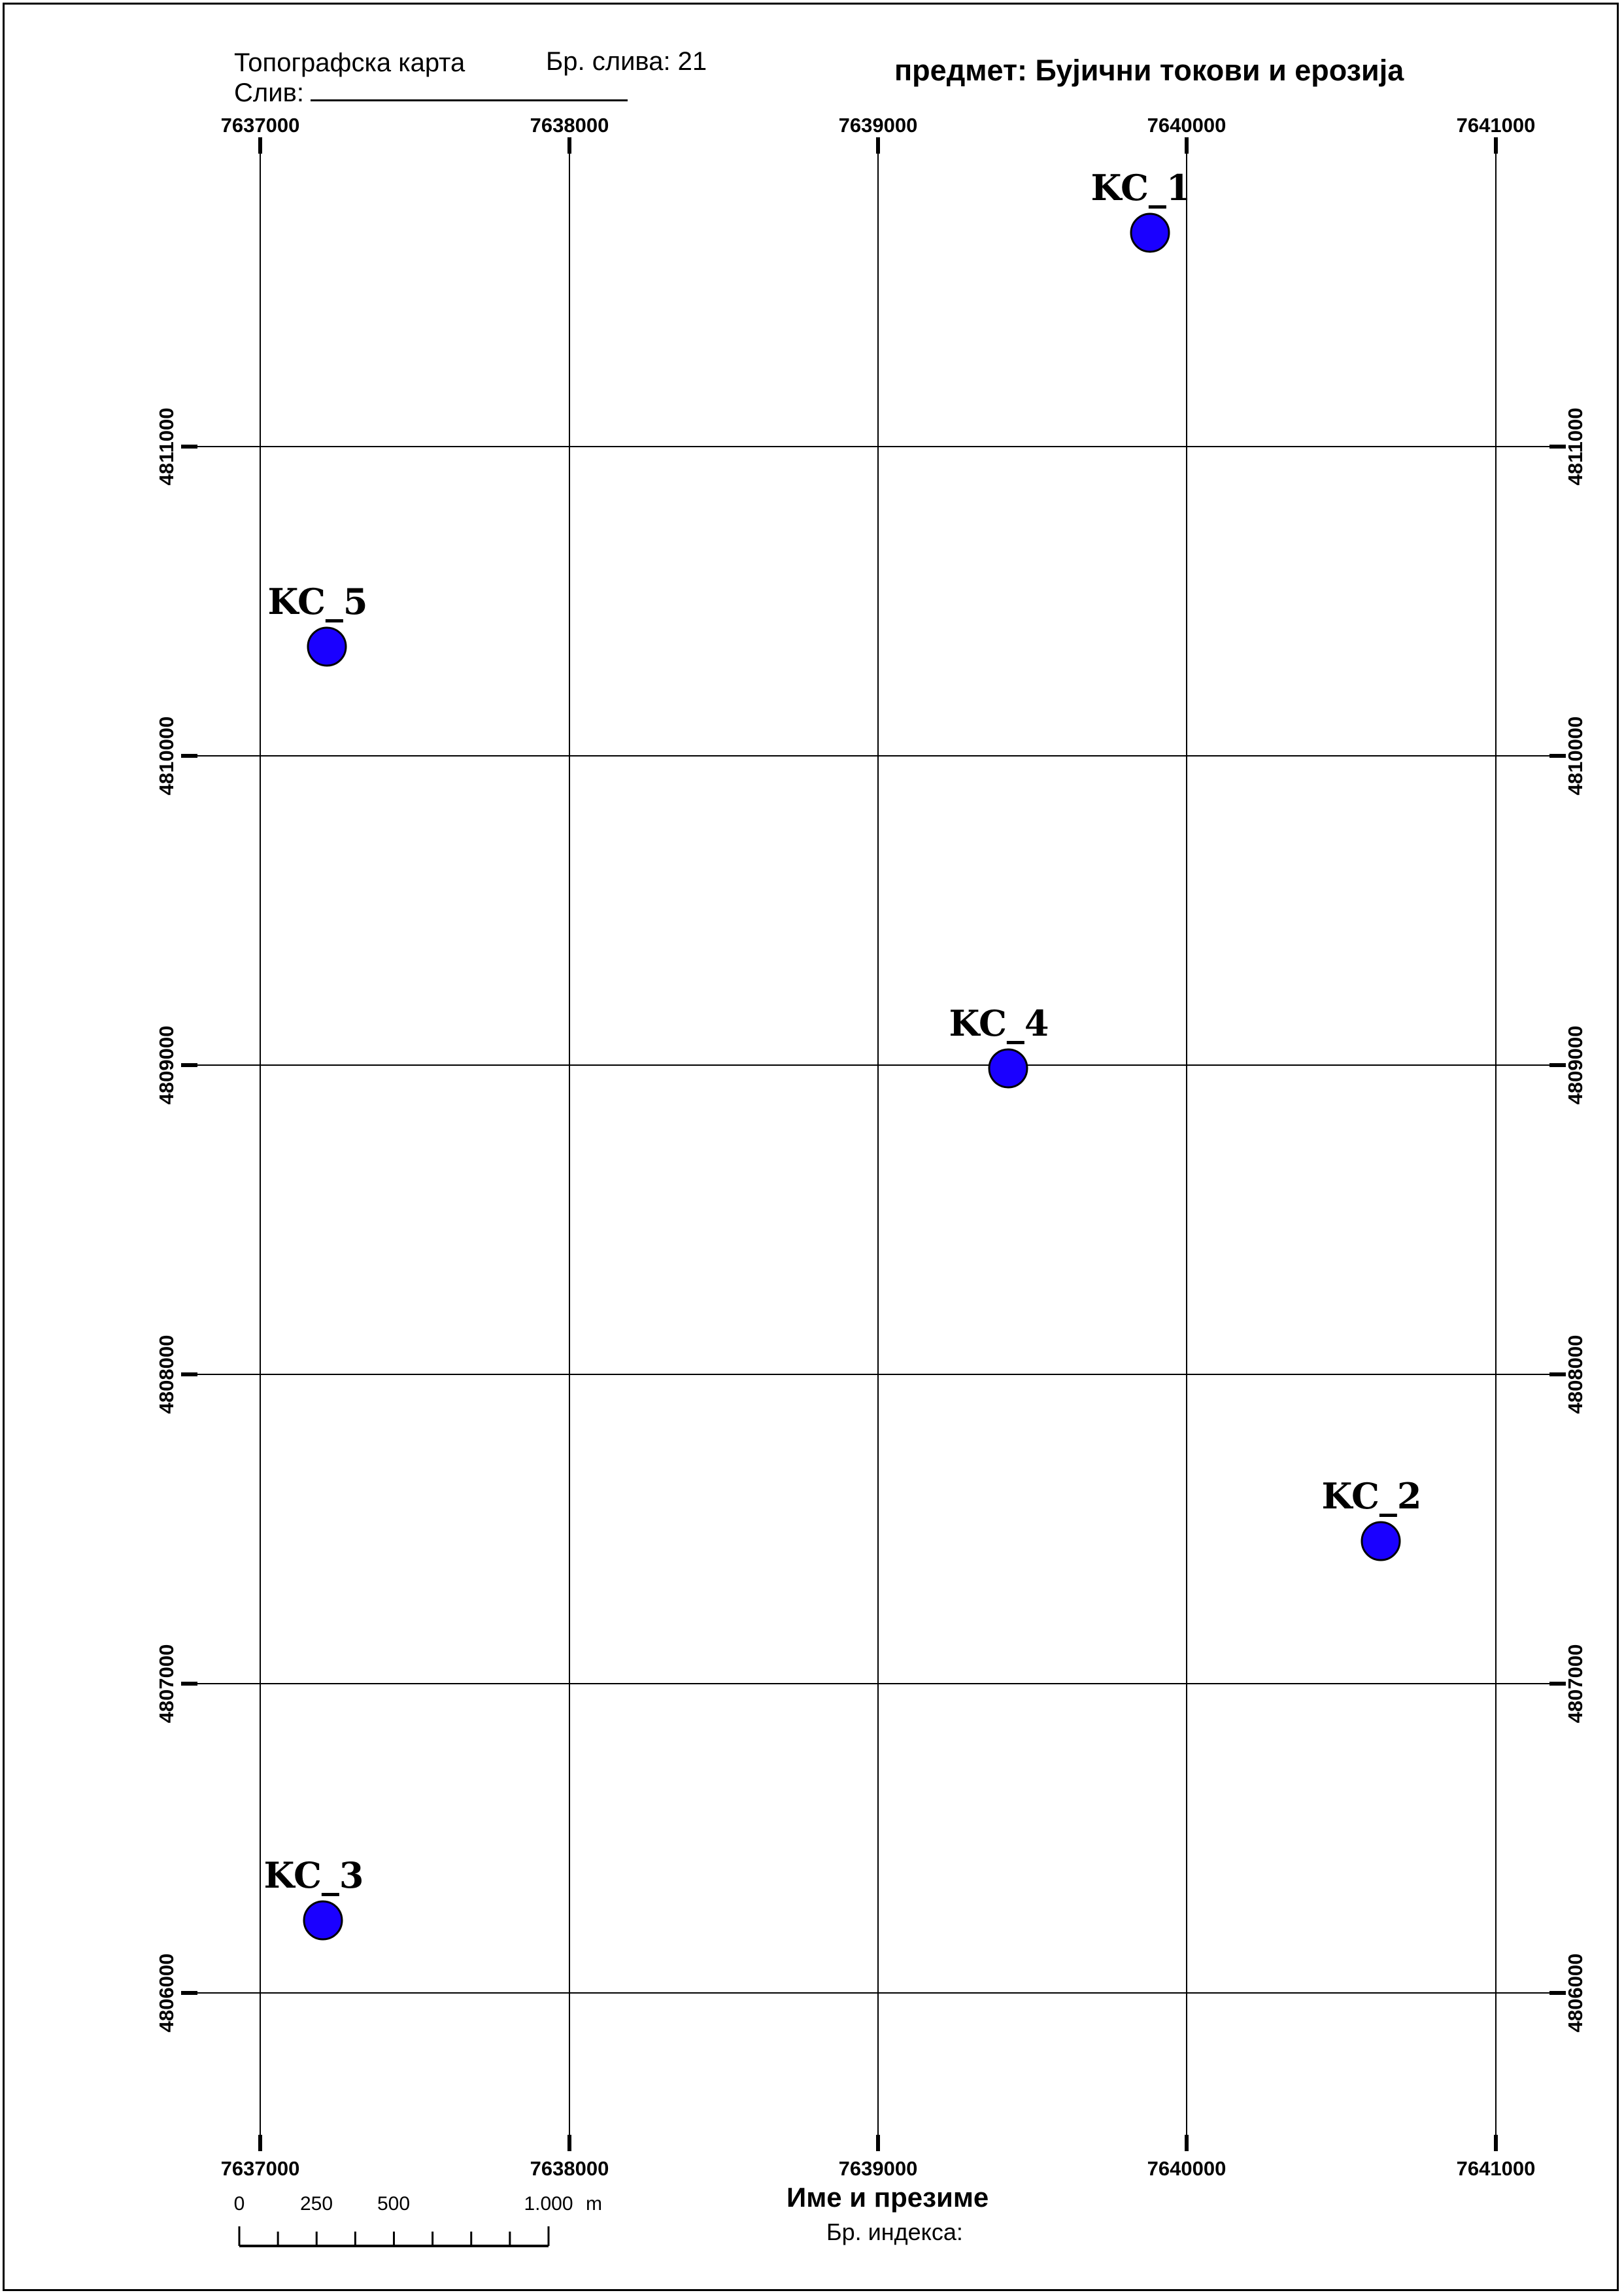  What do you see at coordinates (1141, 210) in the screenshot?
I see `sampling-point: KC_1` at bounding box center [1141, 210].